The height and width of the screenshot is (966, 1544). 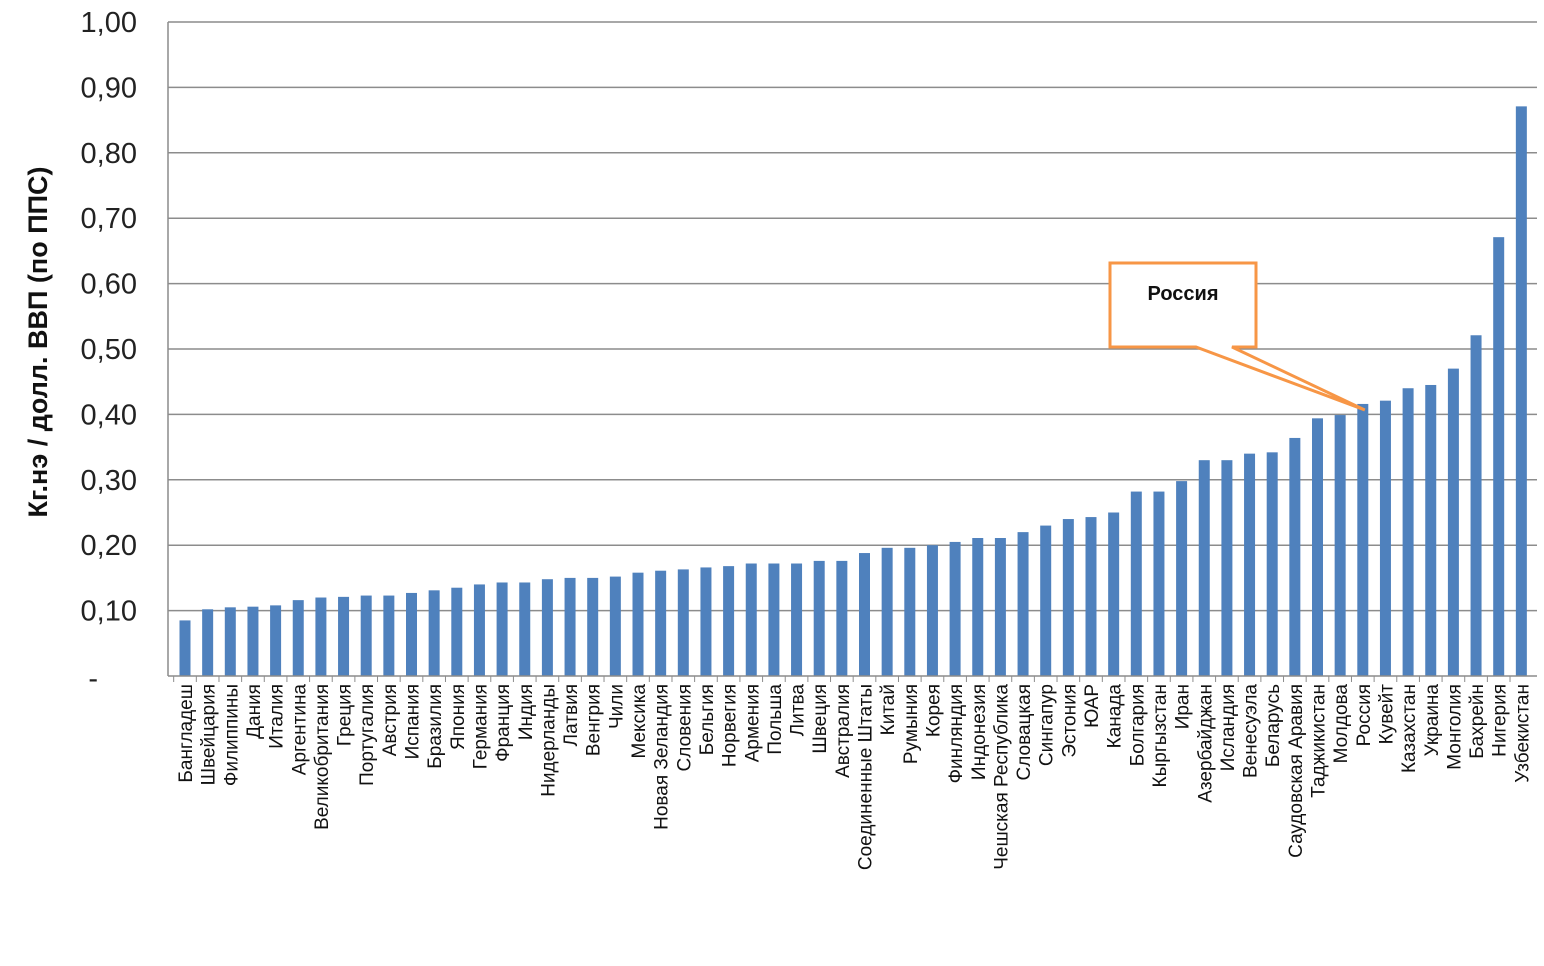 I want to click on y-axis-title: Кг.нэ / долл. ВВП (по ППС), so click(x=38, y=341).